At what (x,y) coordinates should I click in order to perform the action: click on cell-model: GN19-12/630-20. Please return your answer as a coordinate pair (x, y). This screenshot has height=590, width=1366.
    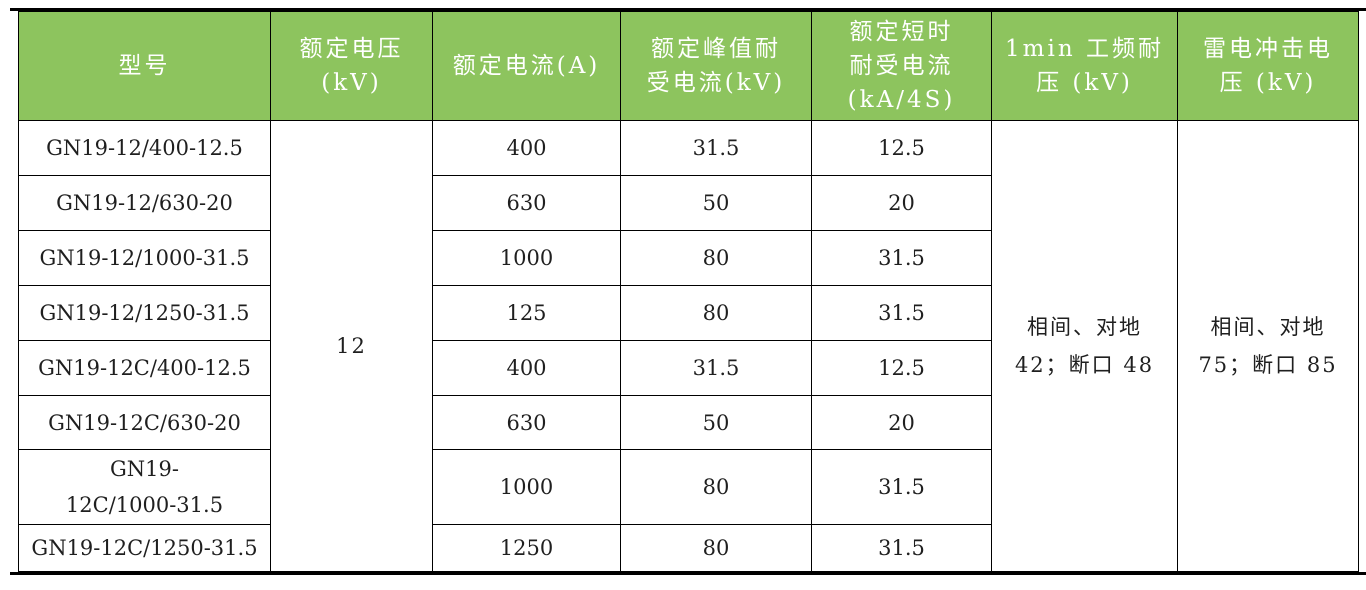
    Looking at the image, I should click on (144, 203).